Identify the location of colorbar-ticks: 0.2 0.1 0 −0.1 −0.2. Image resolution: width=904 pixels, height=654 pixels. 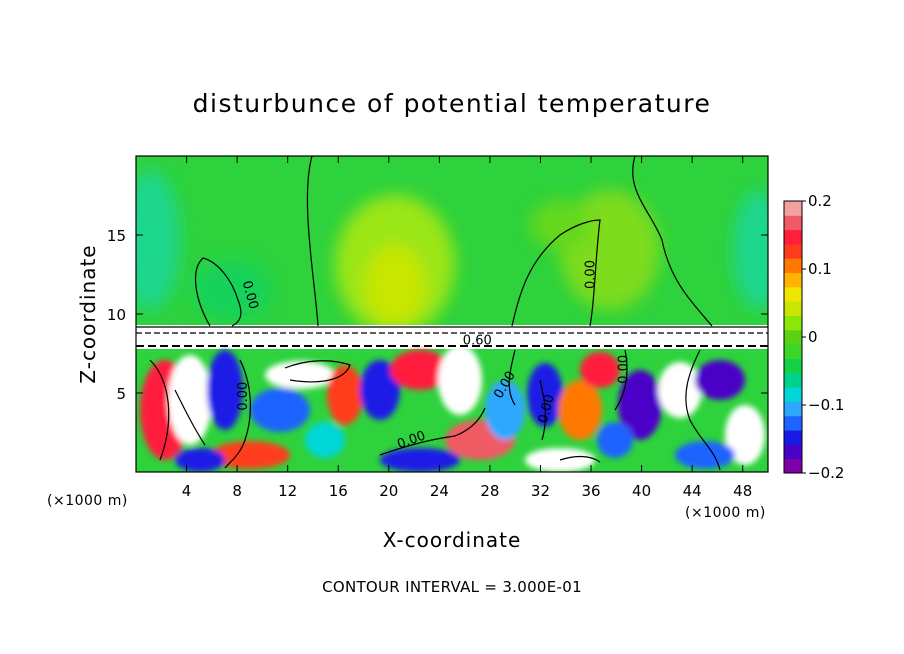
(823, 337).